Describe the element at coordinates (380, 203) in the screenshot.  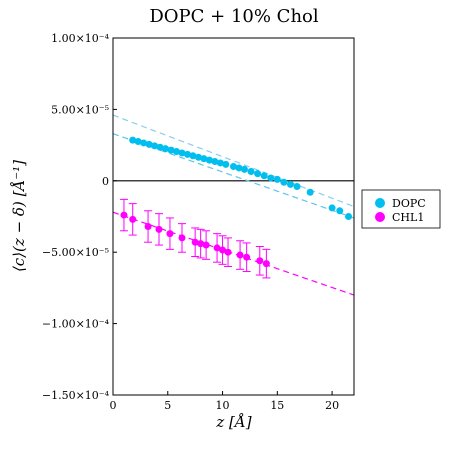
I see `legend-marker-dopc` at that location.